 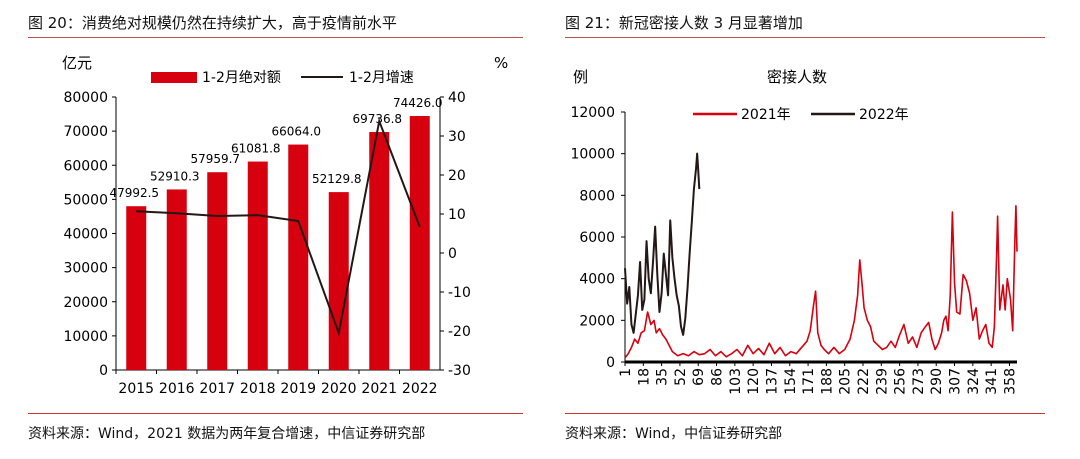 What do you see at coordinates (85, 132) in the screenshot?
I see `left-y-tick-label: 70000` at bounding box center [85, 132].